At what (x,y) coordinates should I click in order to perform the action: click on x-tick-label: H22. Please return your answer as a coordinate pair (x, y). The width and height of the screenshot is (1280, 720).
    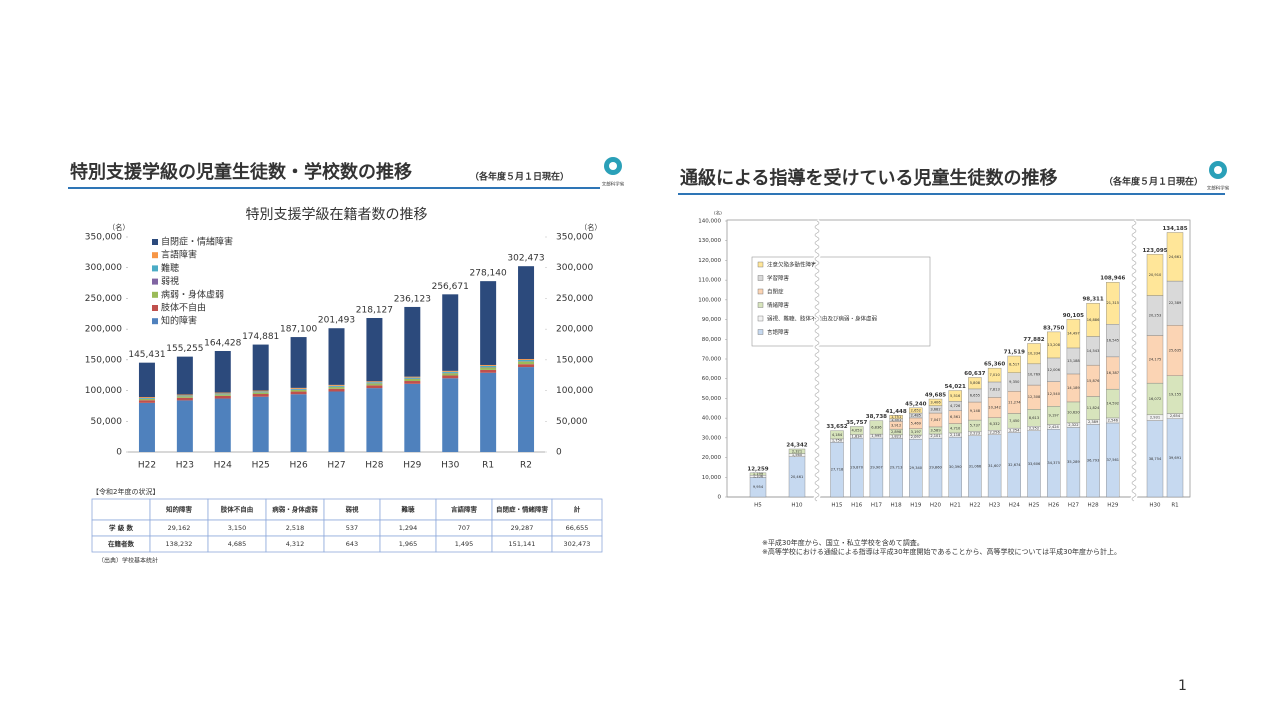
    Looking at the image, I should click on (974, 506).